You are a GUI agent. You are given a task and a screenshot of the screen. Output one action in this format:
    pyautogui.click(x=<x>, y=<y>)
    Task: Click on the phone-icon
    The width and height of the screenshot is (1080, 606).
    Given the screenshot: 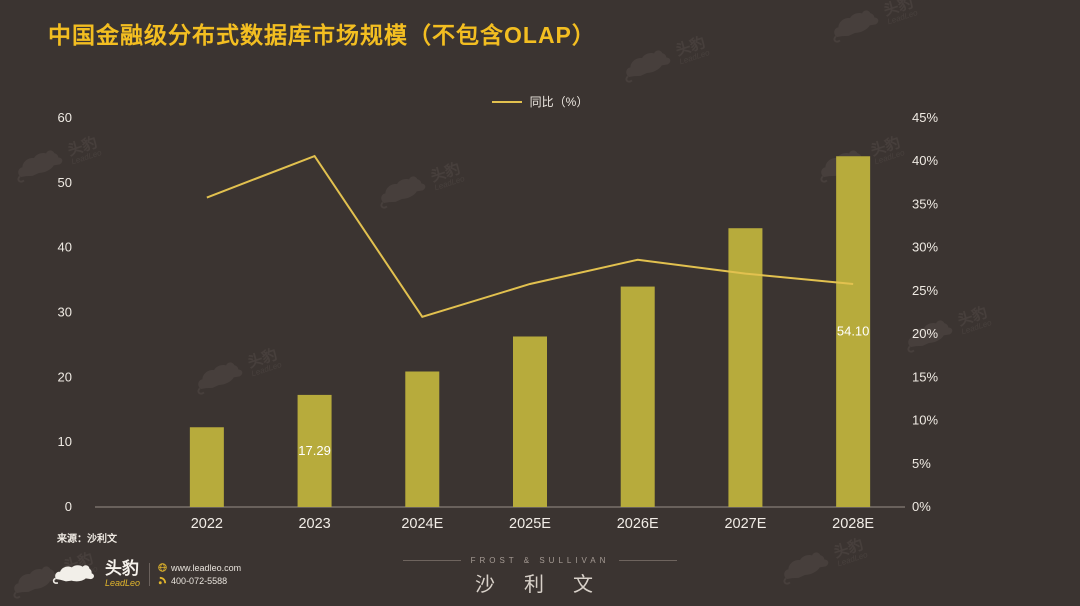 What is the action you would take?
    pyautogui.click(x=162, y=580)
    